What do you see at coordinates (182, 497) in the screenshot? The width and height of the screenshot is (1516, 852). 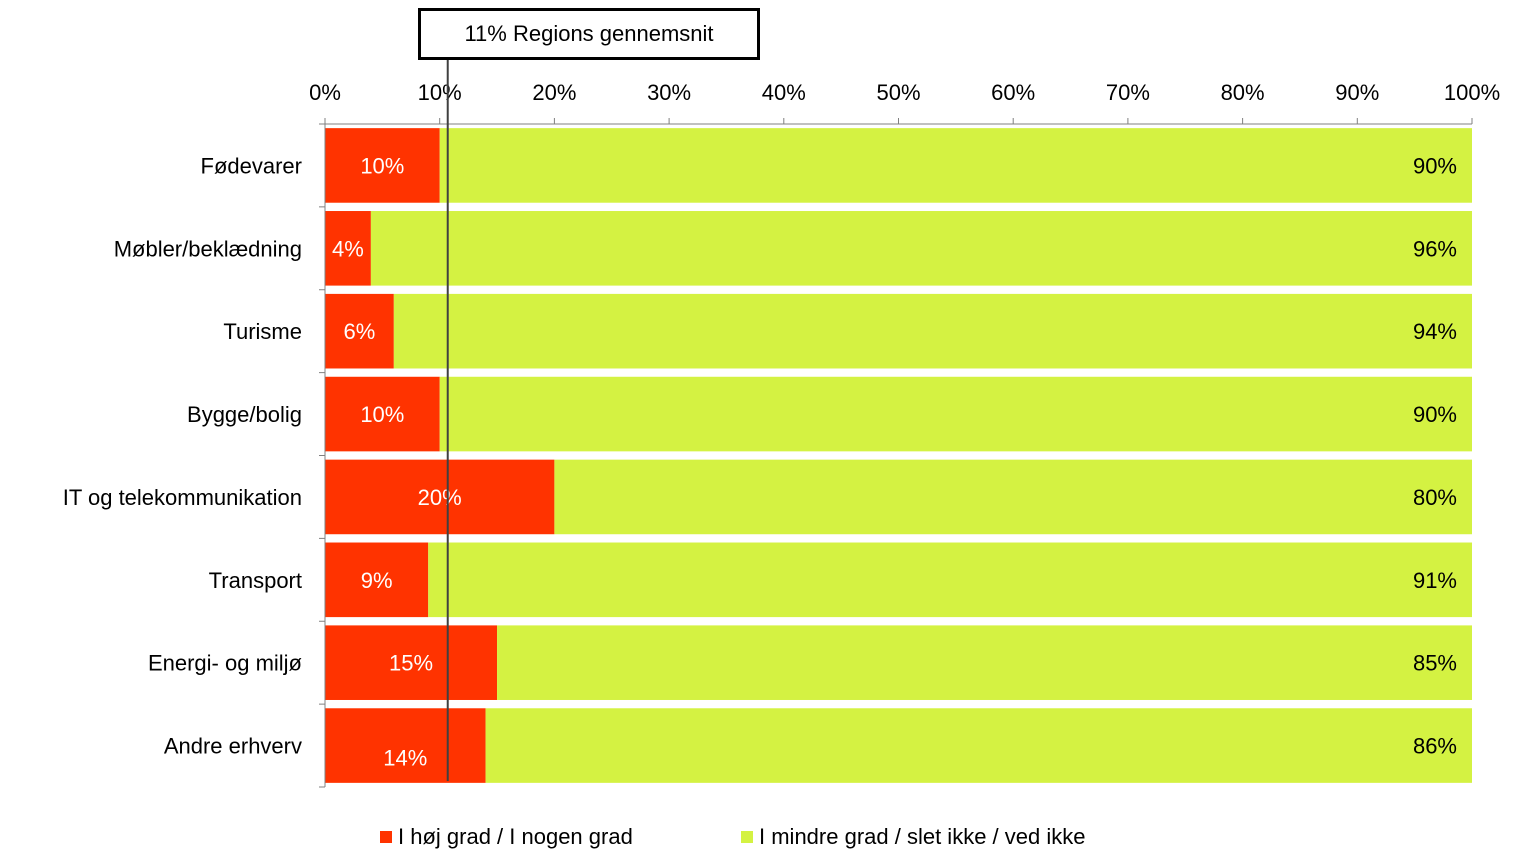 I see `category-label-4: IT og telekommunikation` at bounding box center [182, 497].